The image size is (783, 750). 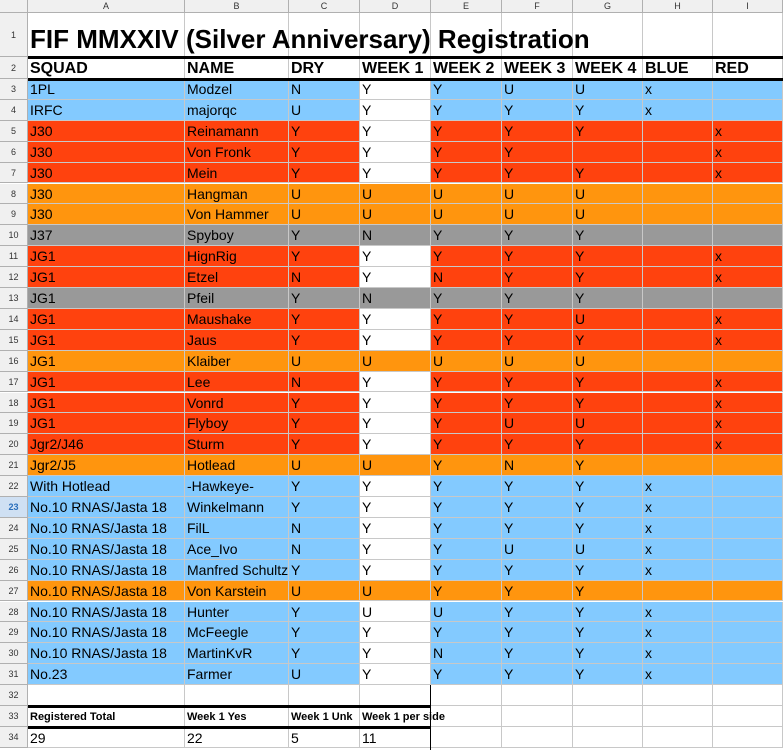 What do you see at coordinates (608, 6) in the screenshot?
I see `column-header: G` at bounding box center [608, 6].